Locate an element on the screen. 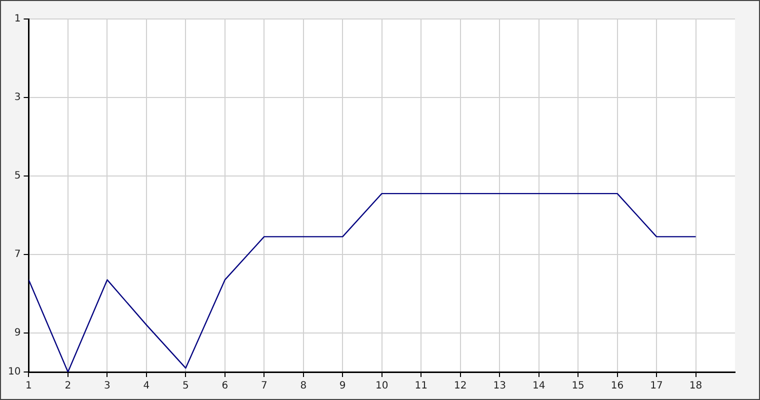 The width and height of the screenshot is (760, 400). x-tick-label: 12 is located at coordinates (460, 386).